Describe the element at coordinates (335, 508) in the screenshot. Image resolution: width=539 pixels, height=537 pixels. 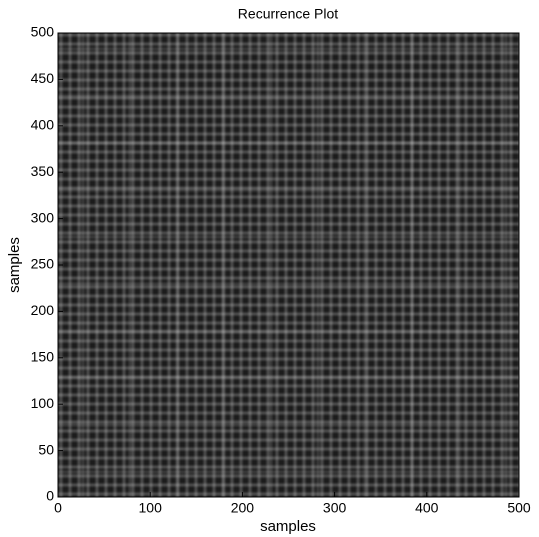
I see `x-tick-label: 300` at that location.